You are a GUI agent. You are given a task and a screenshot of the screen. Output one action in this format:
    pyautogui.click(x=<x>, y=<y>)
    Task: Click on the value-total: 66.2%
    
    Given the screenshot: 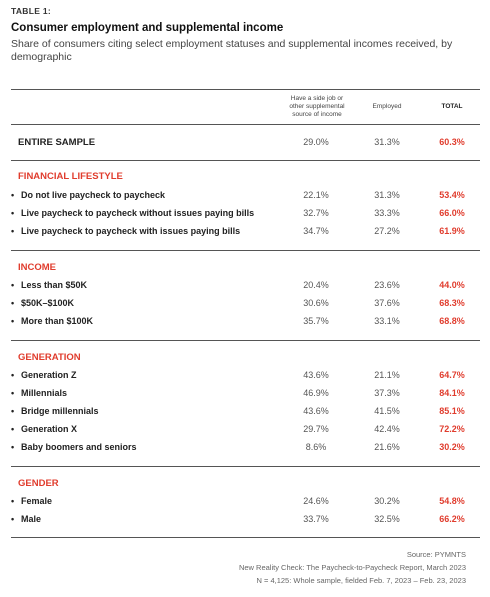 What is the action you would take?
    pyautogui.click(x=452, y=519)
    